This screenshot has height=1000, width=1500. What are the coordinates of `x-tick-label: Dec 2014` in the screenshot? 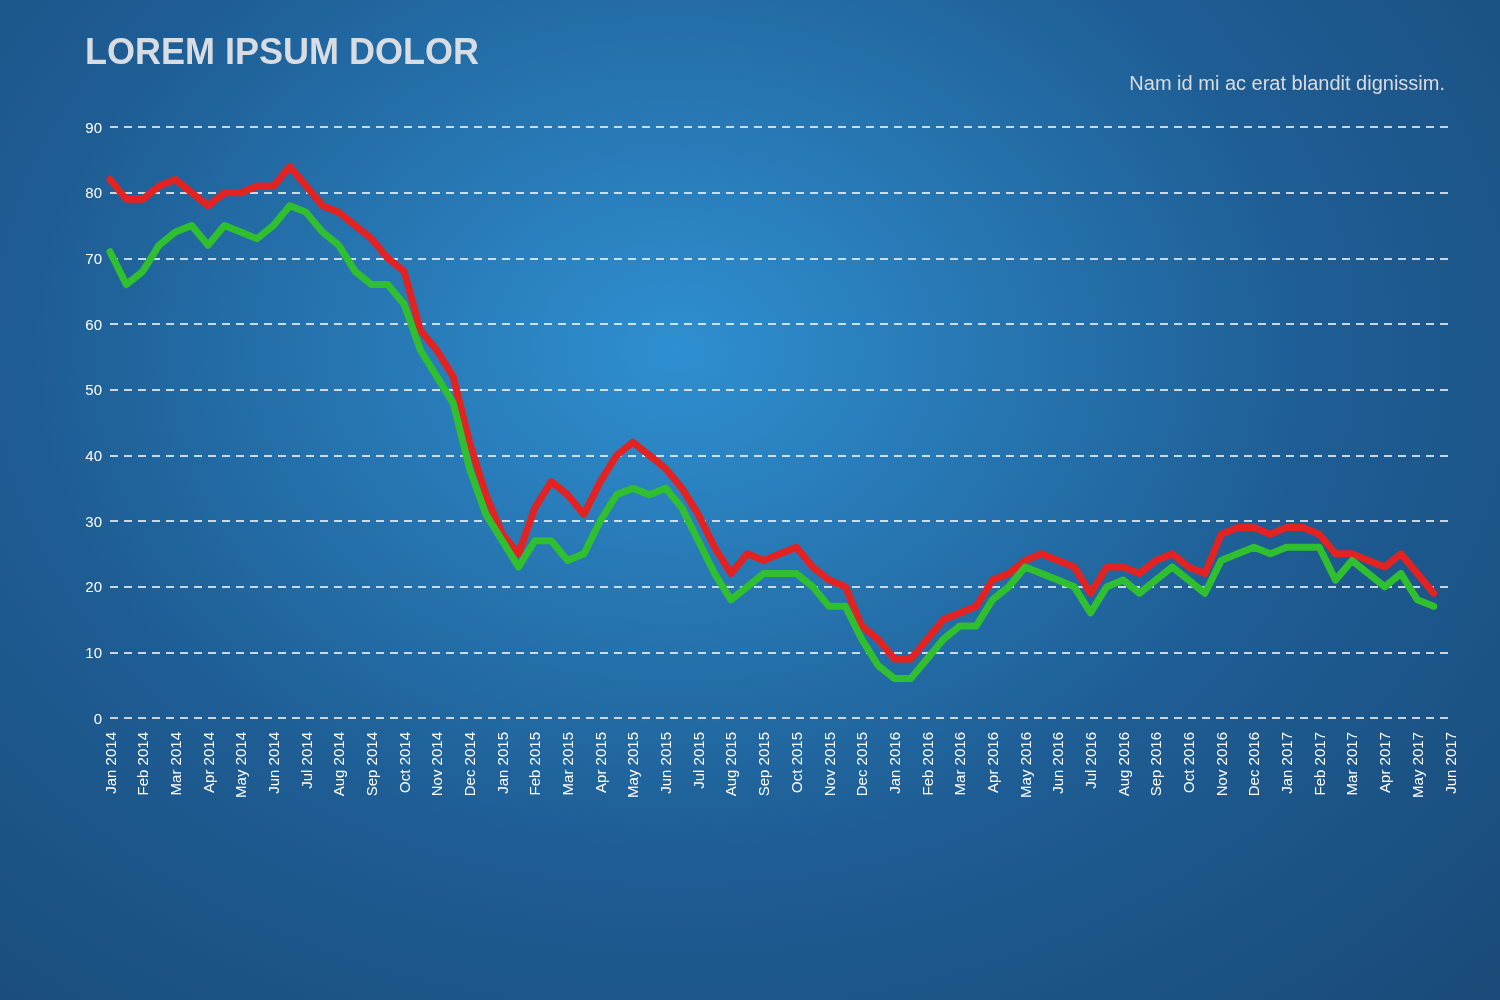 It's located at (470, 764).